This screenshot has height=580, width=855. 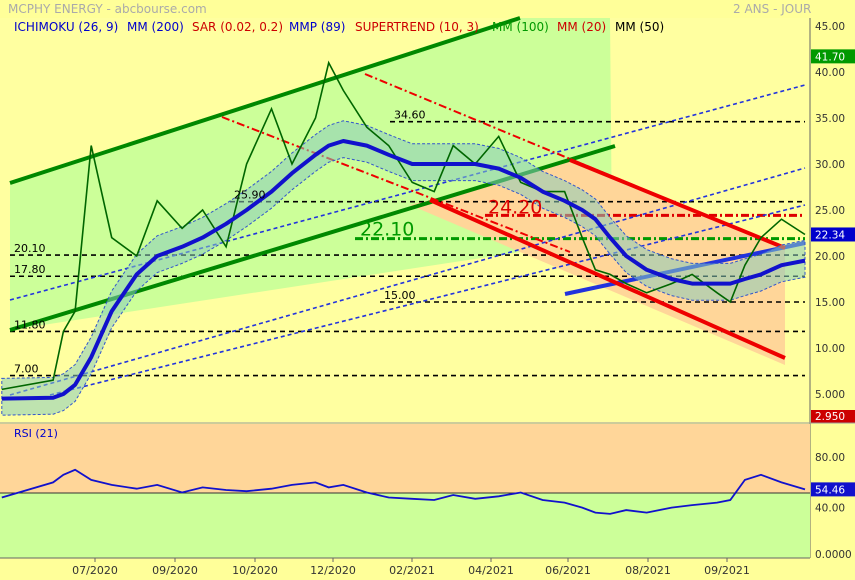 I want to click on x-tick-label-5: 04/2021, so click(x=491, y=570).